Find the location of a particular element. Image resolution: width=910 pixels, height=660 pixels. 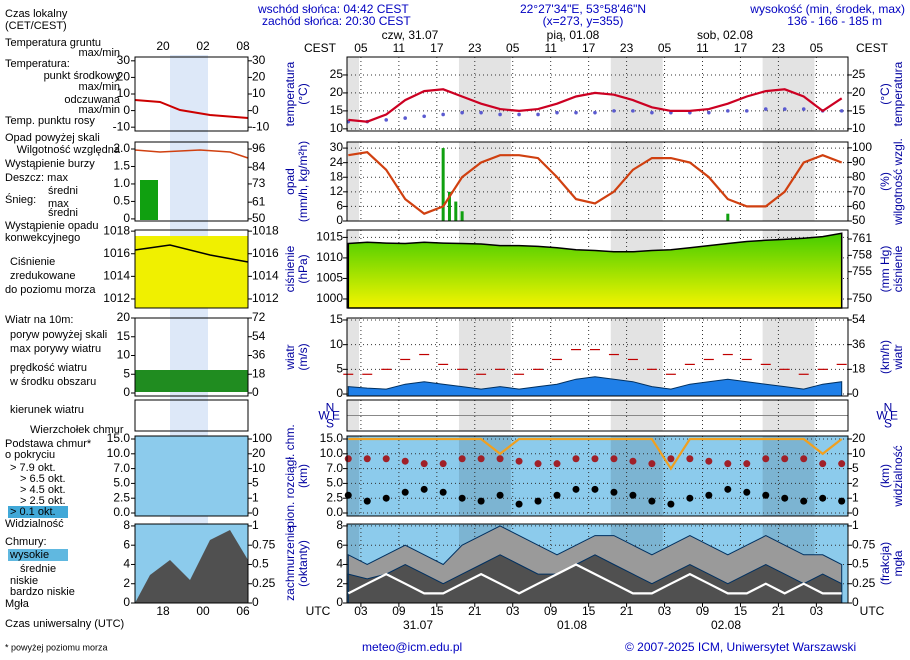

legend-text: Chmury: is located at coordinates (26, 542).